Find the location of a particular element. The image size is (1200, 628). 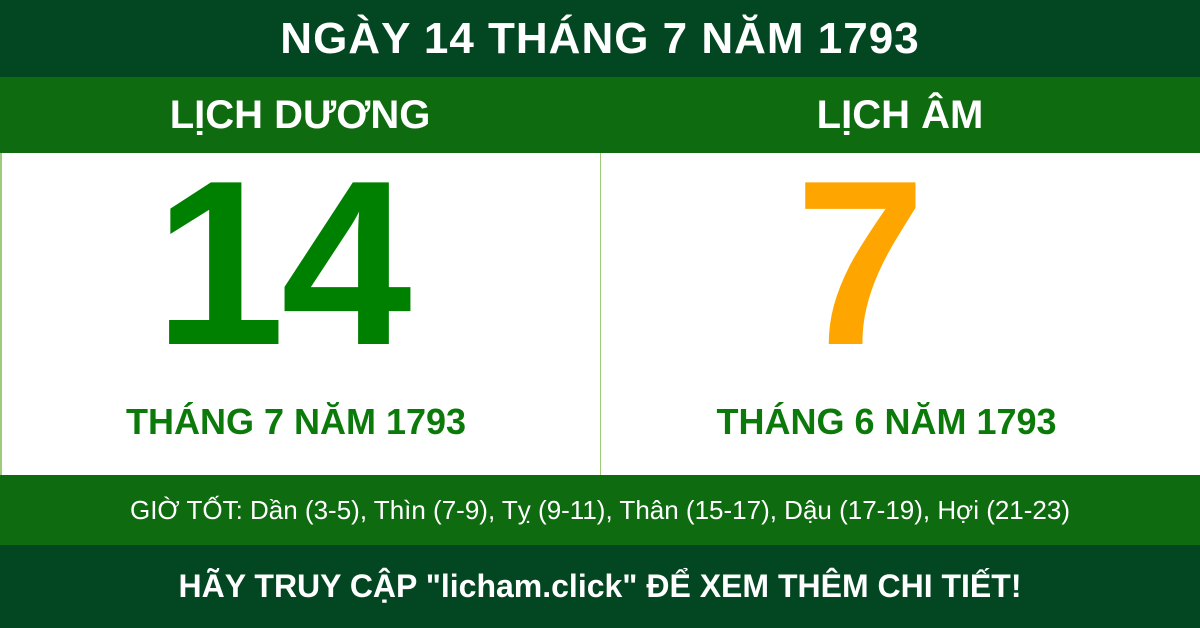

calendar-headings: LỊCH DƯƠNG LỊCH ÂM is located at coordinates (600, 115).